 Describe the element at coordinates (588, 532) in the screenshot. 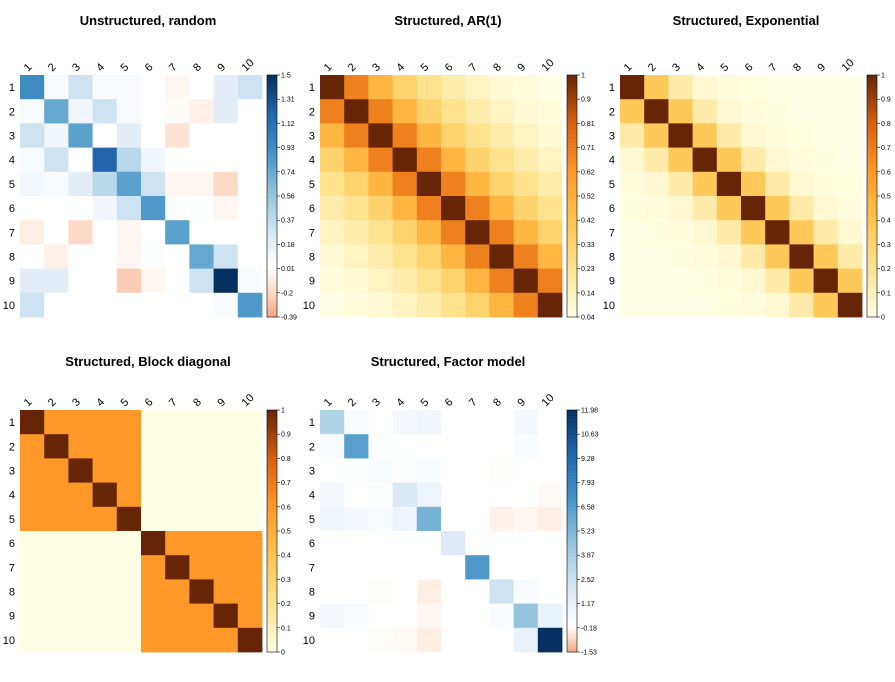

I see `colorbar-tick-label: 5.23` at that location.